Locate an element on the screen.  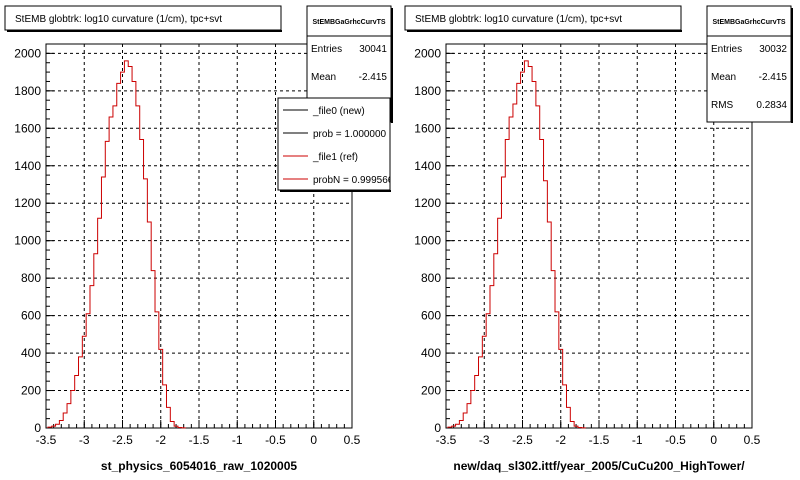
stats-value: 0.2834 is located at coordinates (771, 105).